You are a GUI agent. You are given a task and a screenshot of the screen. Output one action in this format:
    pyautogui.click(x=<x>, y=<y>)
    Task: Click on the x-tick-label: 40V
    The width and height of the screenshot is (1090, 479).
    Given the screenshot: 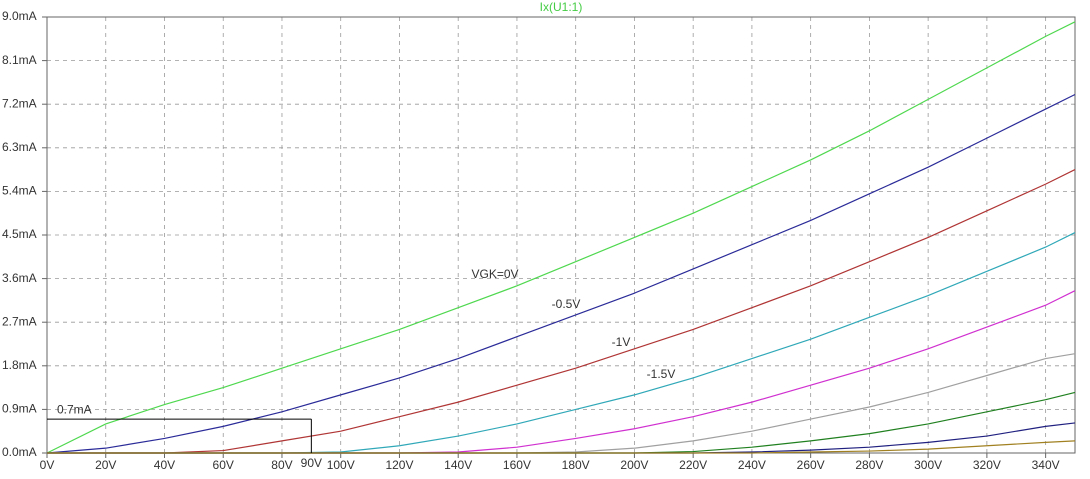 What is the action you would take?
    pyautogui.click(x=164, y=465)
    